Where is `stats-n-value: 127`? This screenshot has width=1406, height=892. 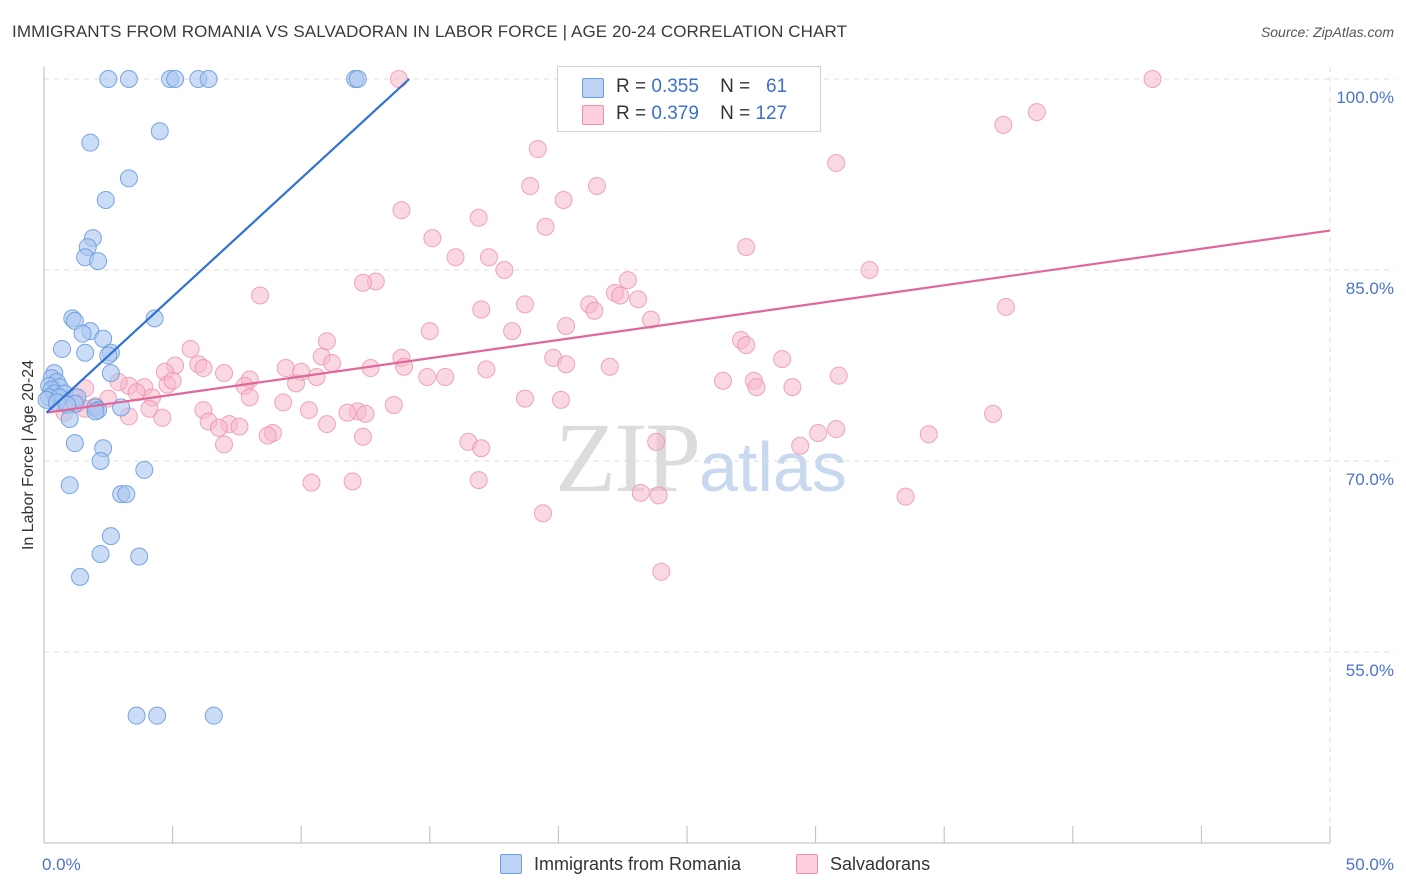 stats-n-value: 127 is located at coordinates (771, 113).